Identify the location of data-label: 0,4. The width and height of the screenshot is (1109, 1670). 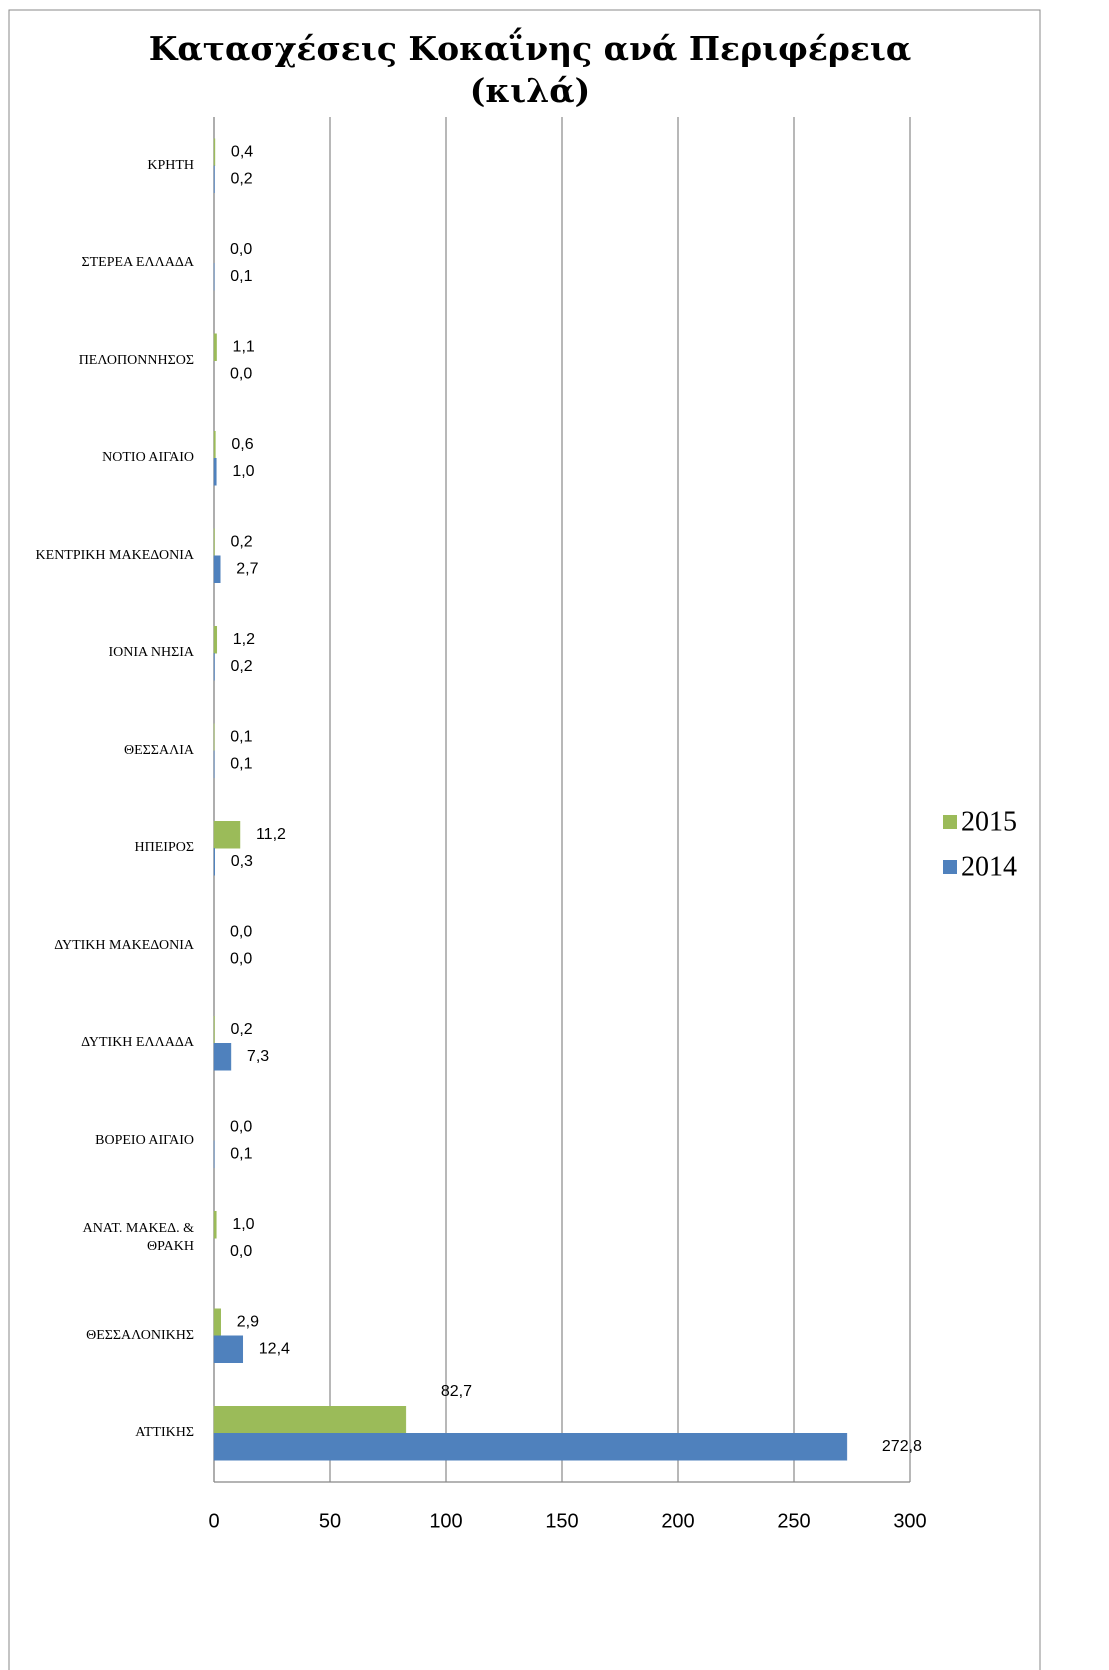
(242, 151).